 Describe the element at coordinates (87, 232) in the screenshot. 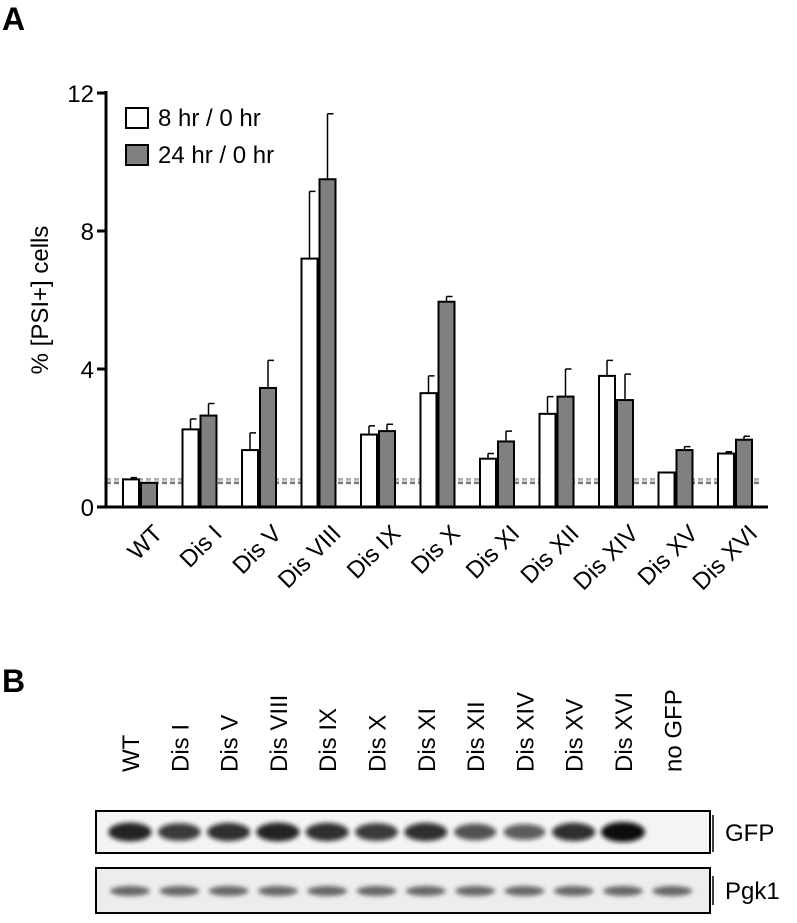

I see `y-tick-label: 8` at that location.